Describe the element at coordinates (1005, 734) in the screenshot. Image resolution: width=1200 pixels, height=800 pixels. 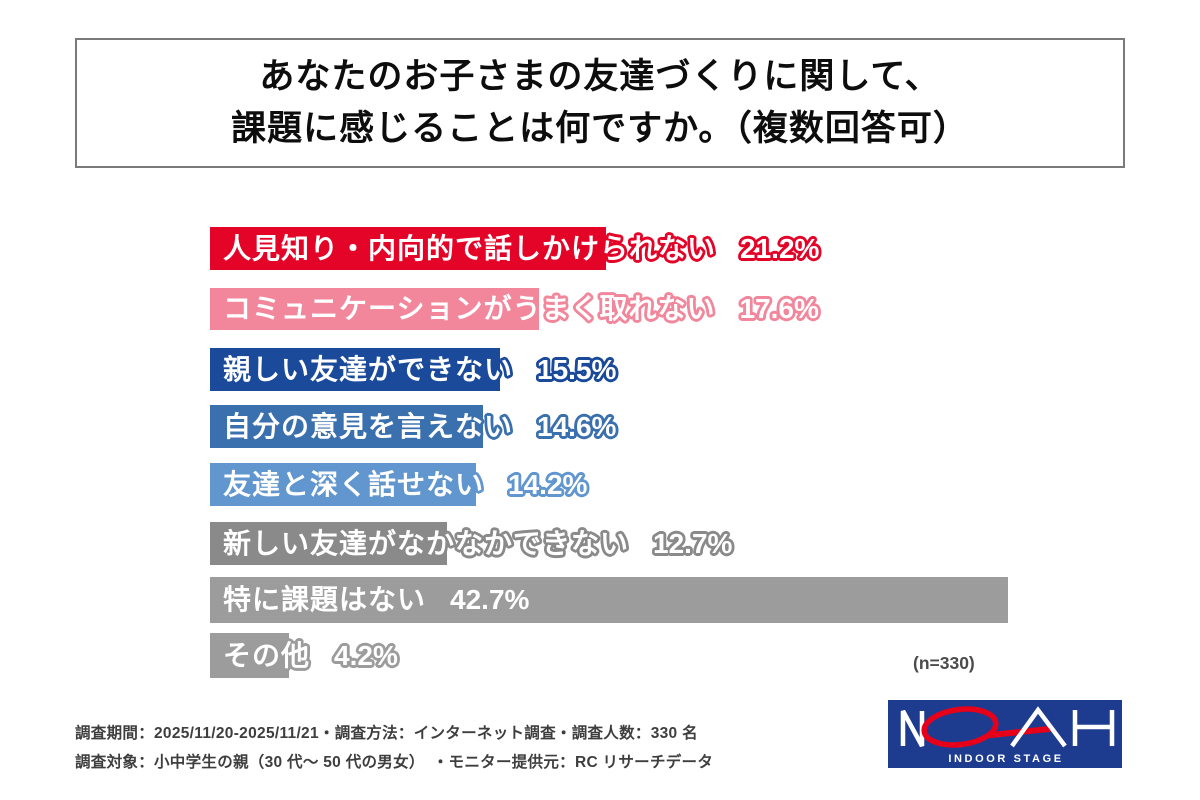
I see `noah-indoor-stage-logo: INDOOR STAGE` at that location.